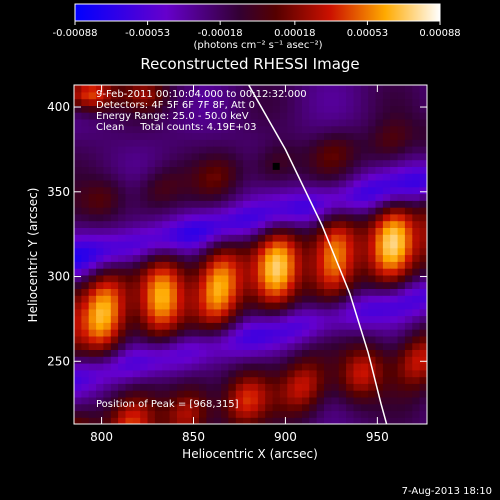 The image size is (500, 500). I want to click on colorbar-tick-label: -0.00018, so click(220, 33).